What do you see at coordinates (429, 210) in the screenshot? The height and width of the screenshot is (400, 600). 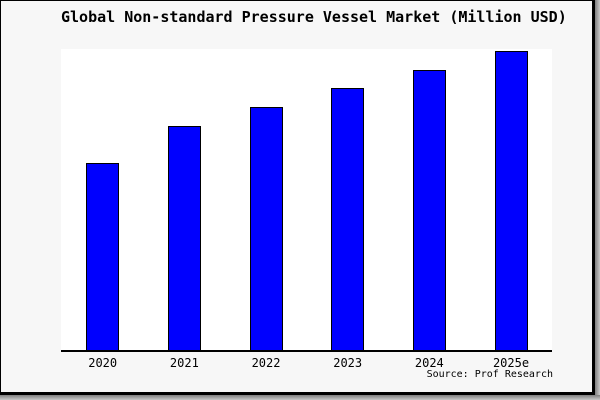 I see `bar-2024` at bounding box center [429, 210].